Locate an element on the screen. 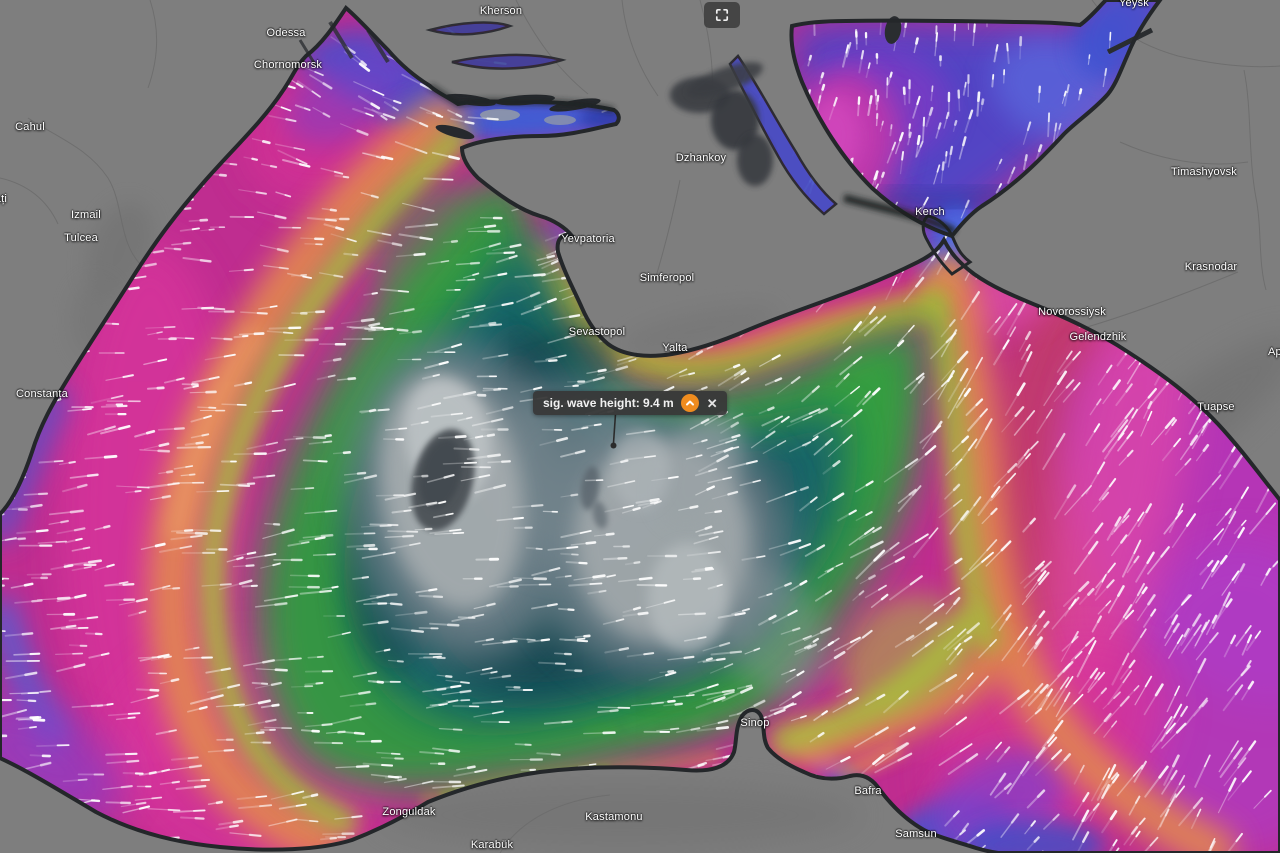 This screenshot has height=853, width=1280. fullscreen-button is located at coordinates (722, 15).